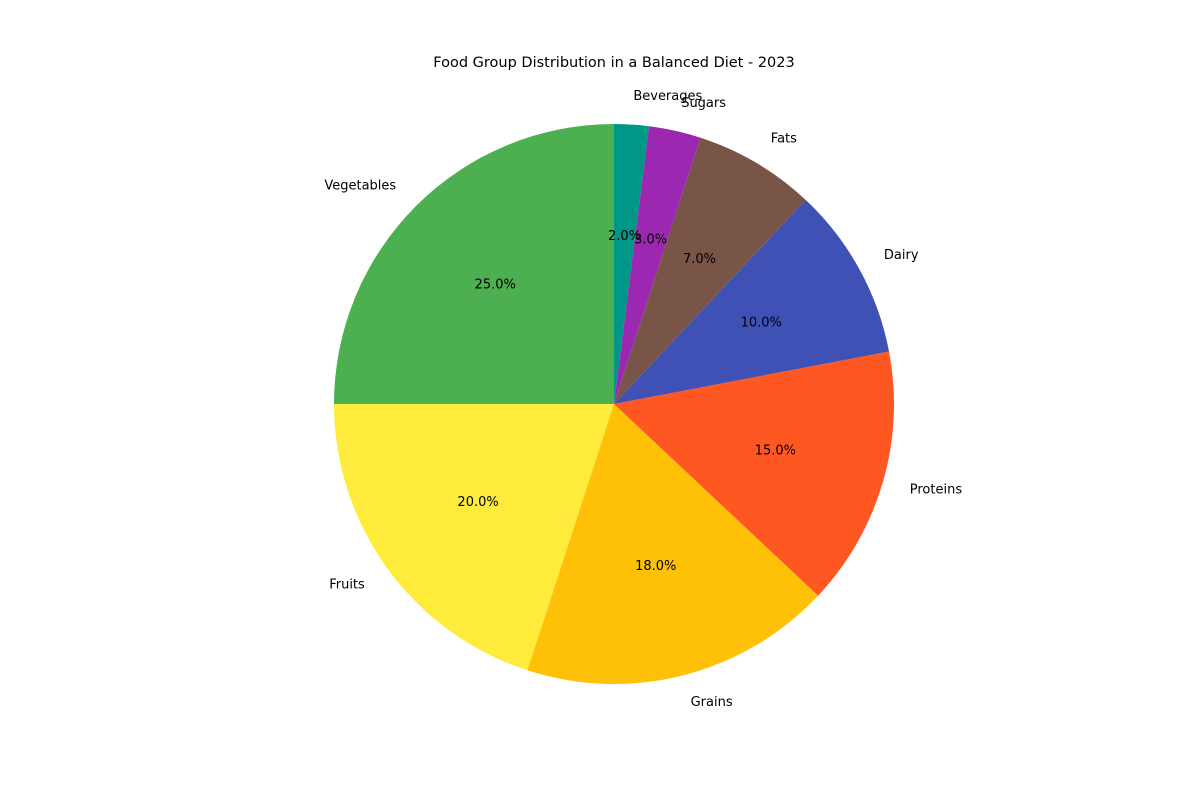  What do you see at coordinates (474, 264) in the screenshot?
I see `pie-slice-vegetables` at bounding box center [474, 264].